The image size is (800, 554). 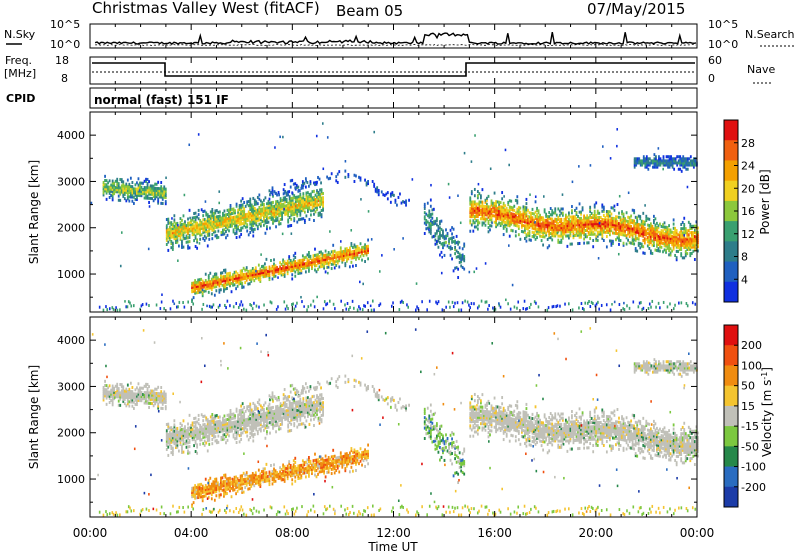 What do you see at coordinates (715, 60) in the screenshot?
I see `nave-tick-top: 60` at bounding box center [715, 60].